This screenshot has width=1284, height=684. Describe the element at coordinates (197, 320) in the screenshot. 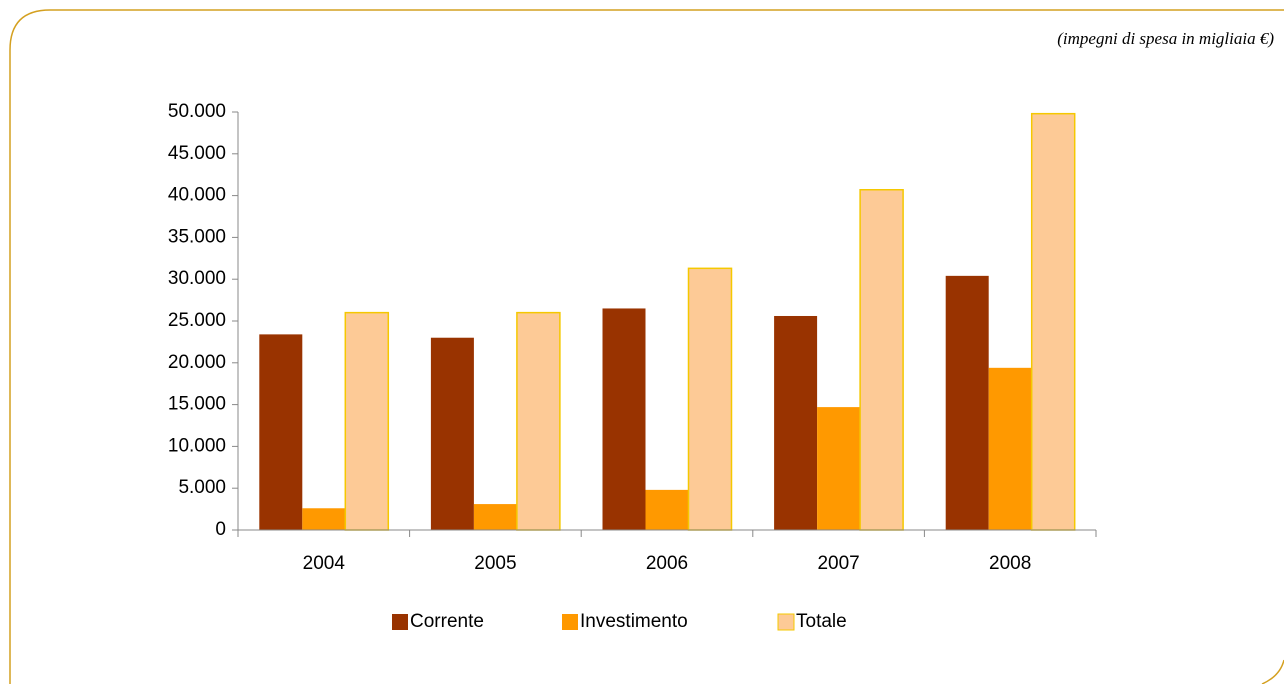

I see `y-tick-label: 25.000` at that location.